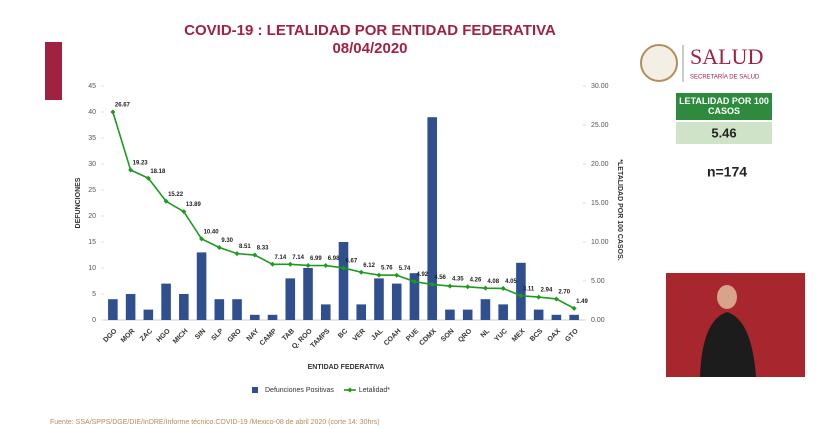  Describe the element at coordinates (288, 335) in the screenshot. I see `x-tick-label: TAB` at that location.